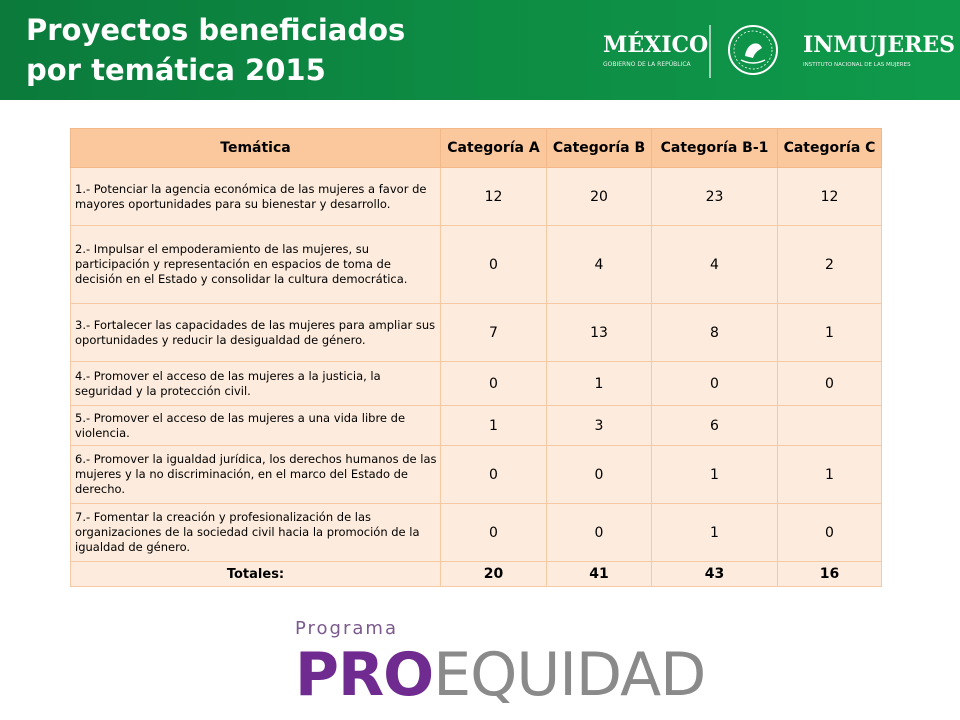 Image resolution: width=960 pixels, height=720 pixels. I want to click on cat-b1-cell: 0, so click(714, 383).